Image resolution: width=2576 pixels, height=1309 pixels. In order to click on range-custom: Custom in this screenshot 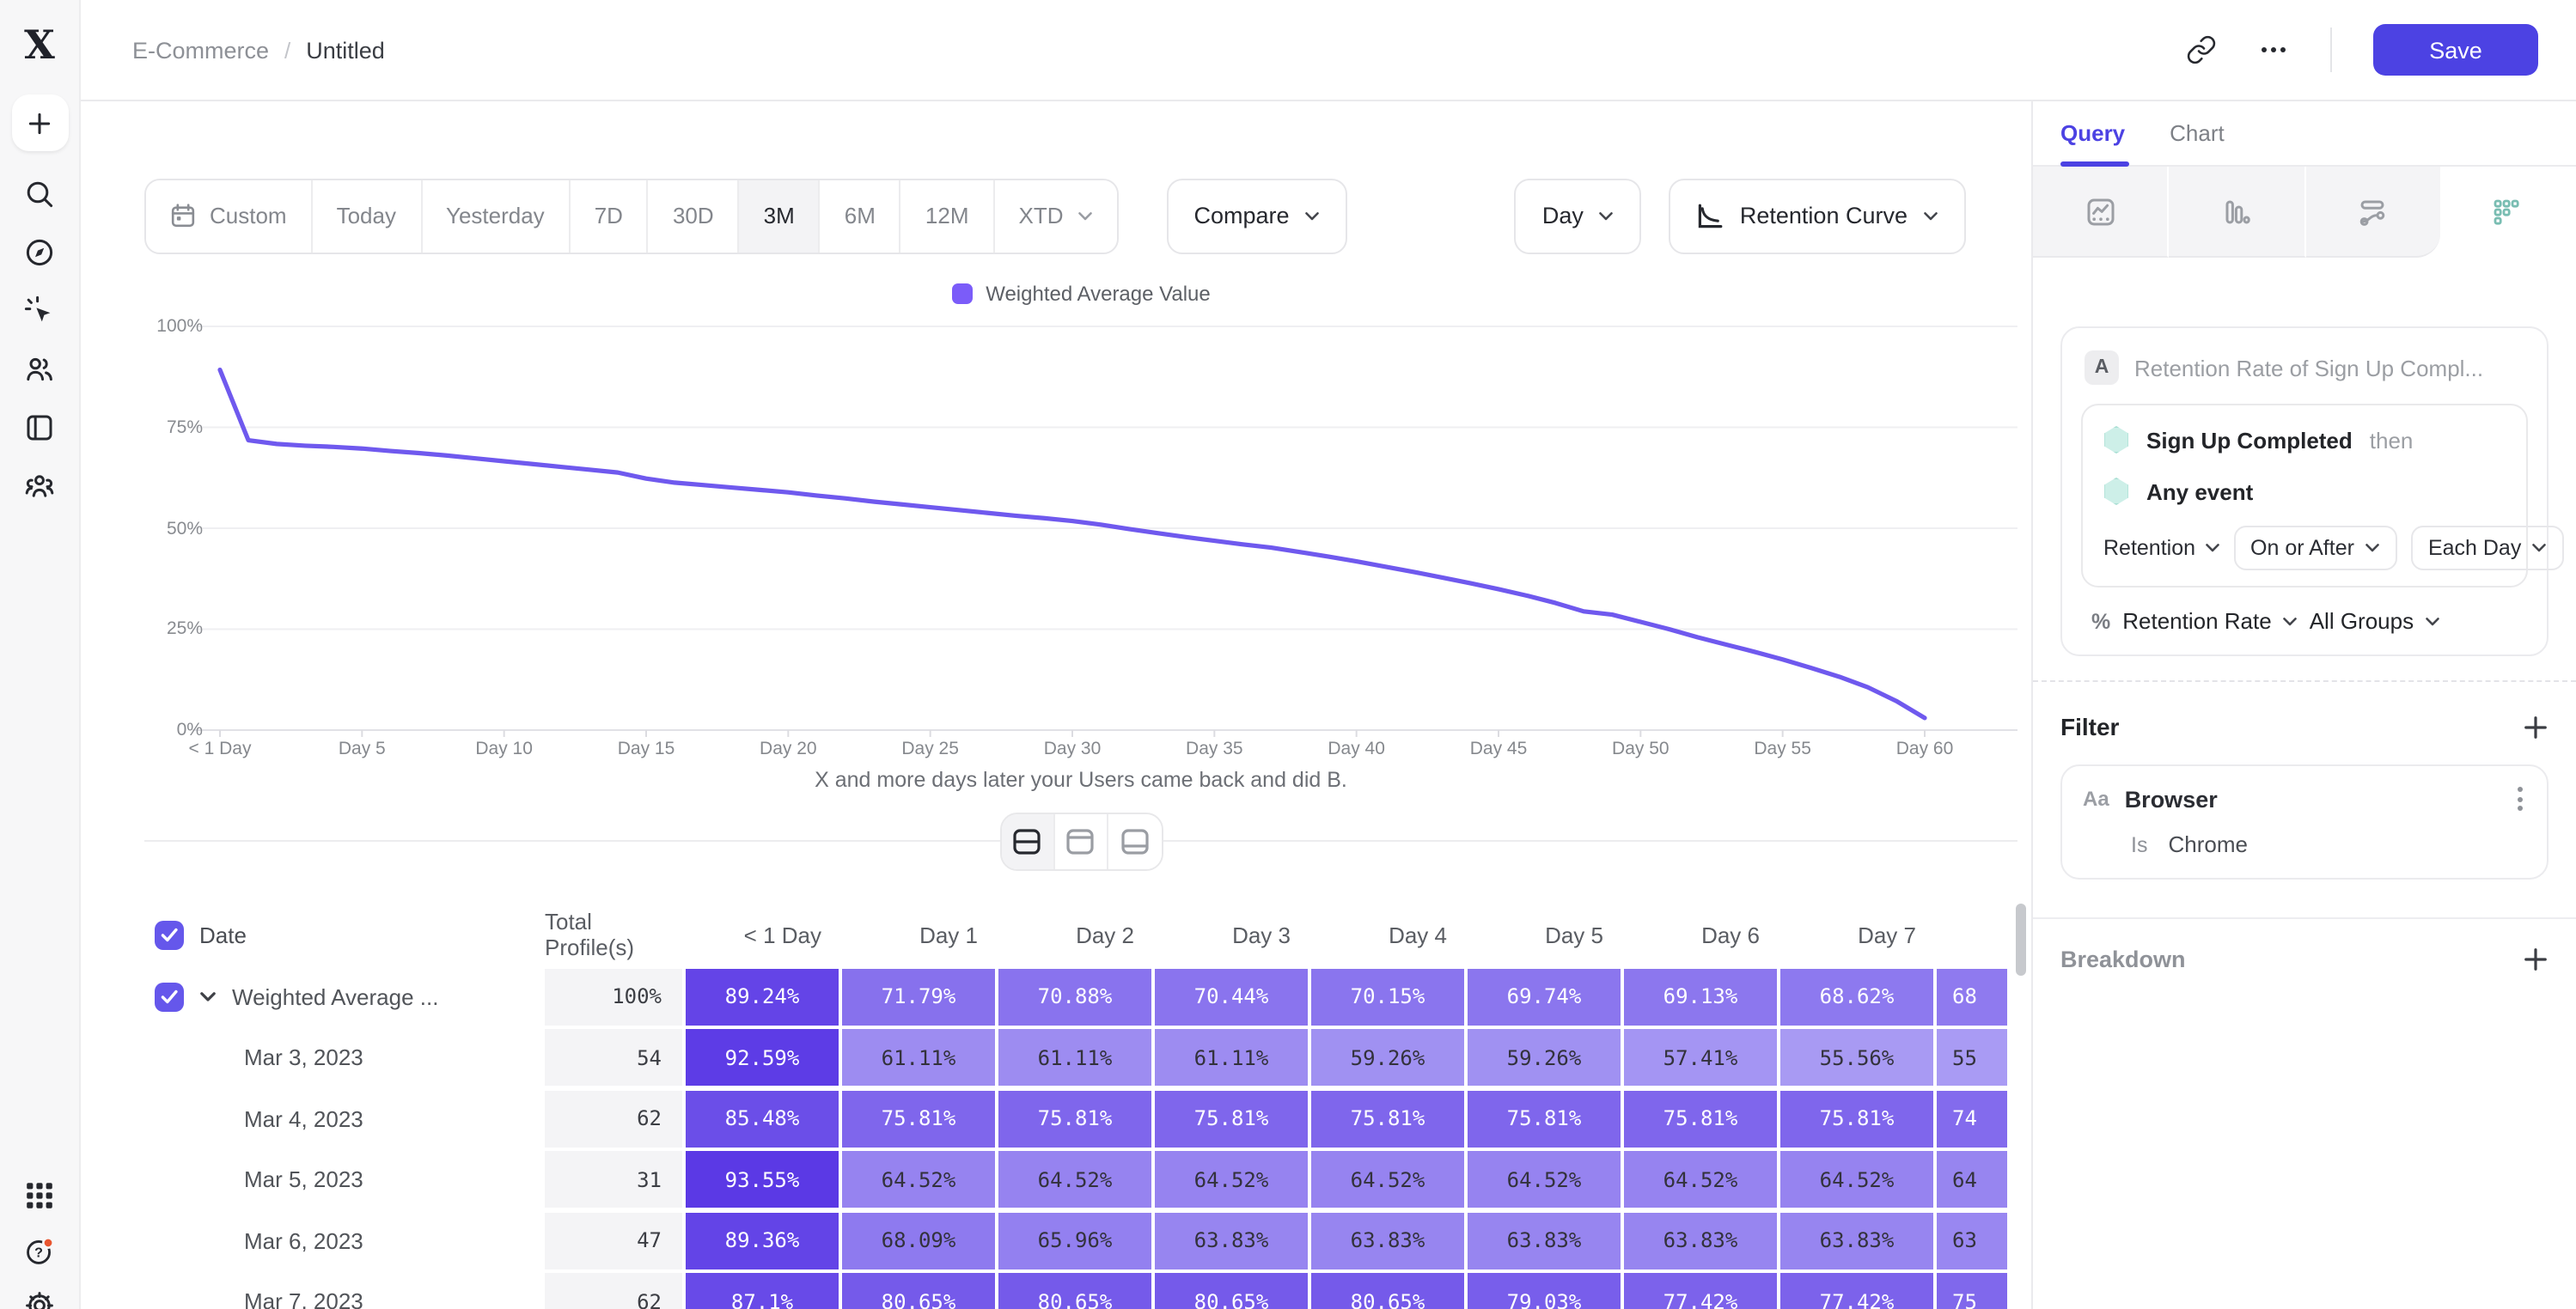, I will do `click(229, 216)`.